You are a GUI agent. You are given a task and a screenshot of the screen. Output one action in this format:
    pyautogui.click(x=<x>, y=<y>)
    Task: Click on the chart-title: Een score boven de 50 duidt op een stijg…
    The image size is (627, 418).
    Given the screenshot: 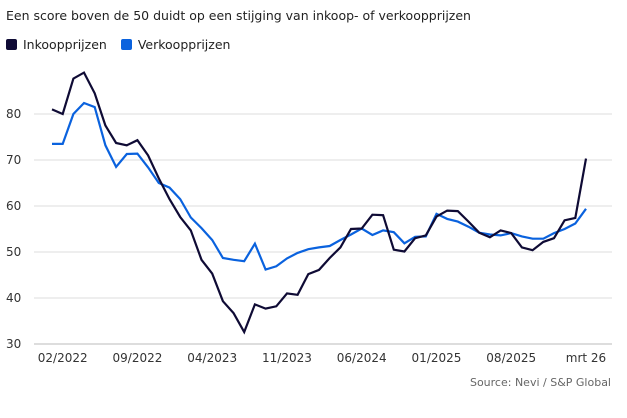 What is the action you would take?
    pyautogui.click(x=238, y=15)
    